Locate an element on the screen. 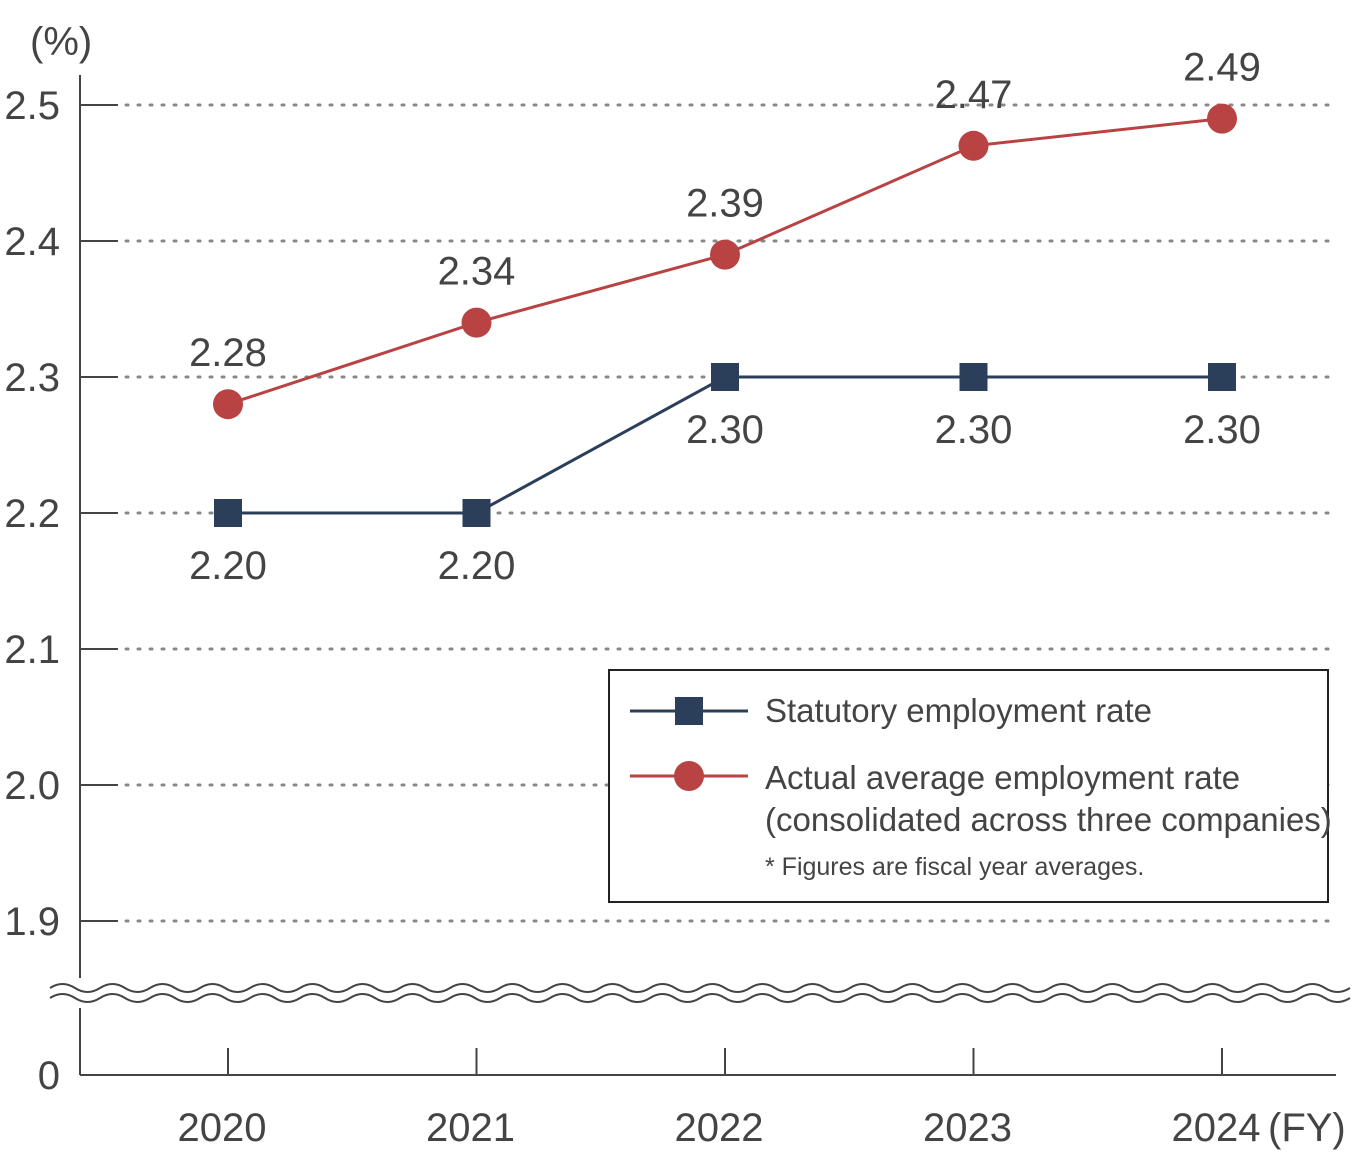 The width and height of the screenshot is (1352, 1152). axis-break-band is located at coordinates (697, 993).